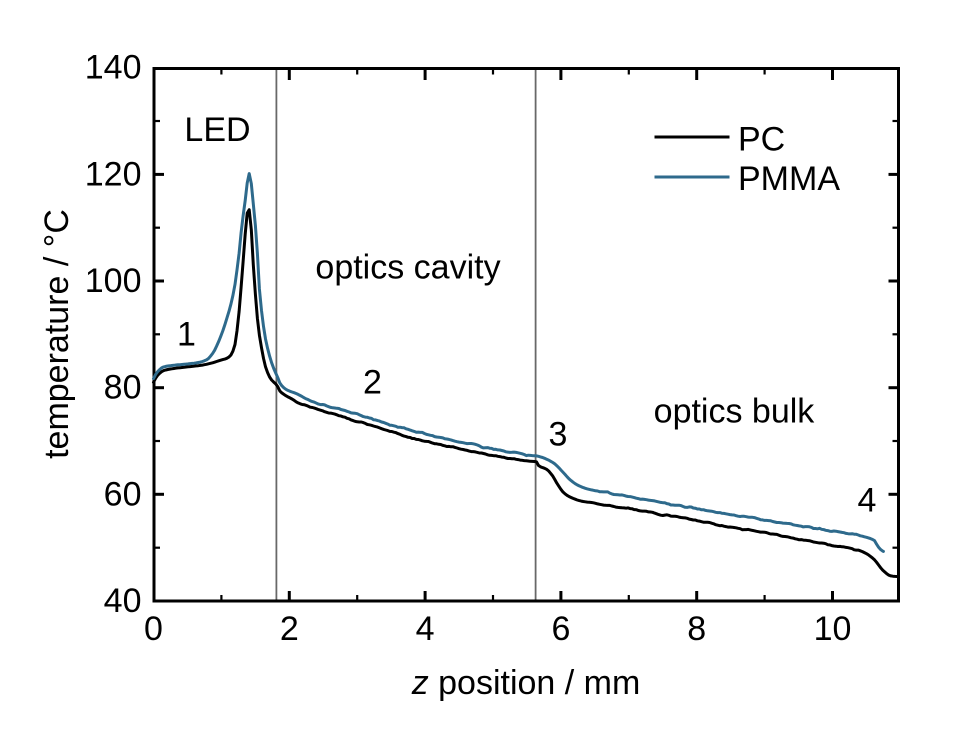  What do you see at coordinates (113, 68) in the screenshot?
I see `svg-text: 140` at bounding box center [113, 68].